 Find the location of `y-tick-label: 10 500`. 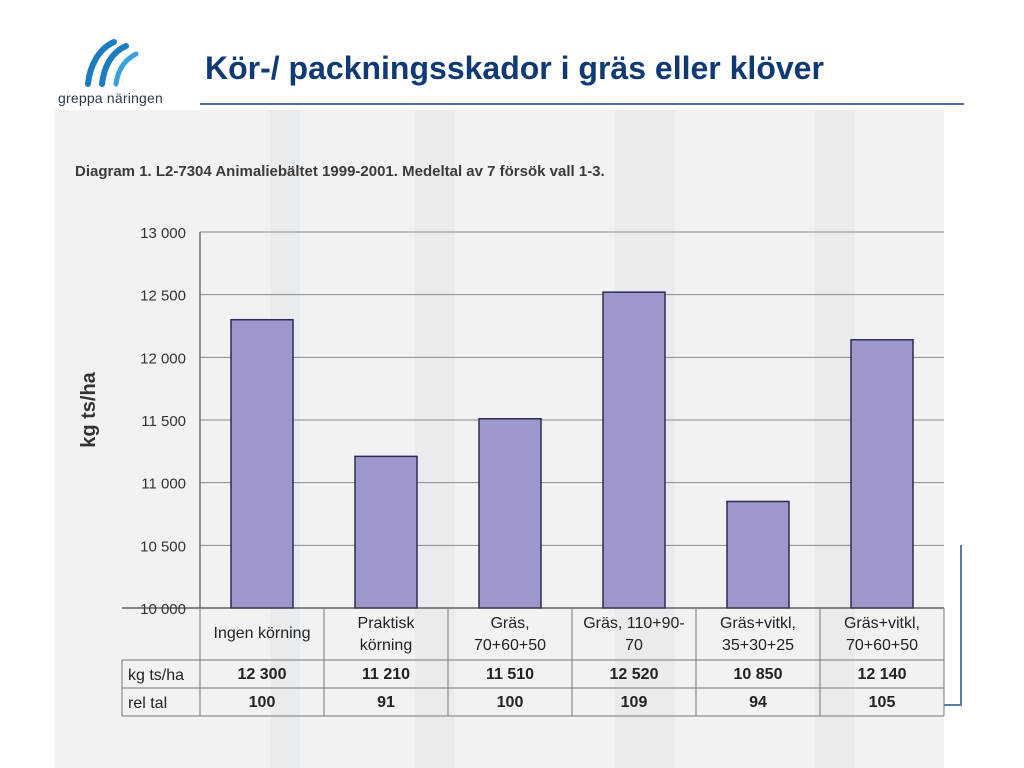

y-tick-label: 10 500 is located at coordinates (163, 546).